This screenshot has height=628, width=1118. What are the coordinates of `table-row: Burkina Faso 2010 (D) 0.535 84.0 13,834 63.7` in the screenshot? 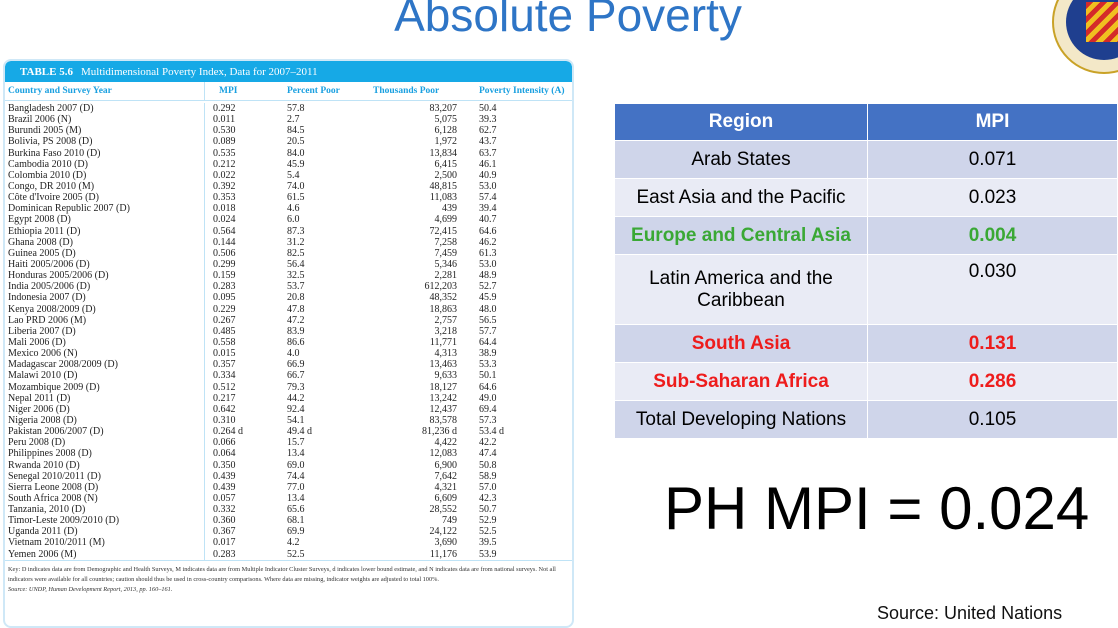 It's located at (288, 153).